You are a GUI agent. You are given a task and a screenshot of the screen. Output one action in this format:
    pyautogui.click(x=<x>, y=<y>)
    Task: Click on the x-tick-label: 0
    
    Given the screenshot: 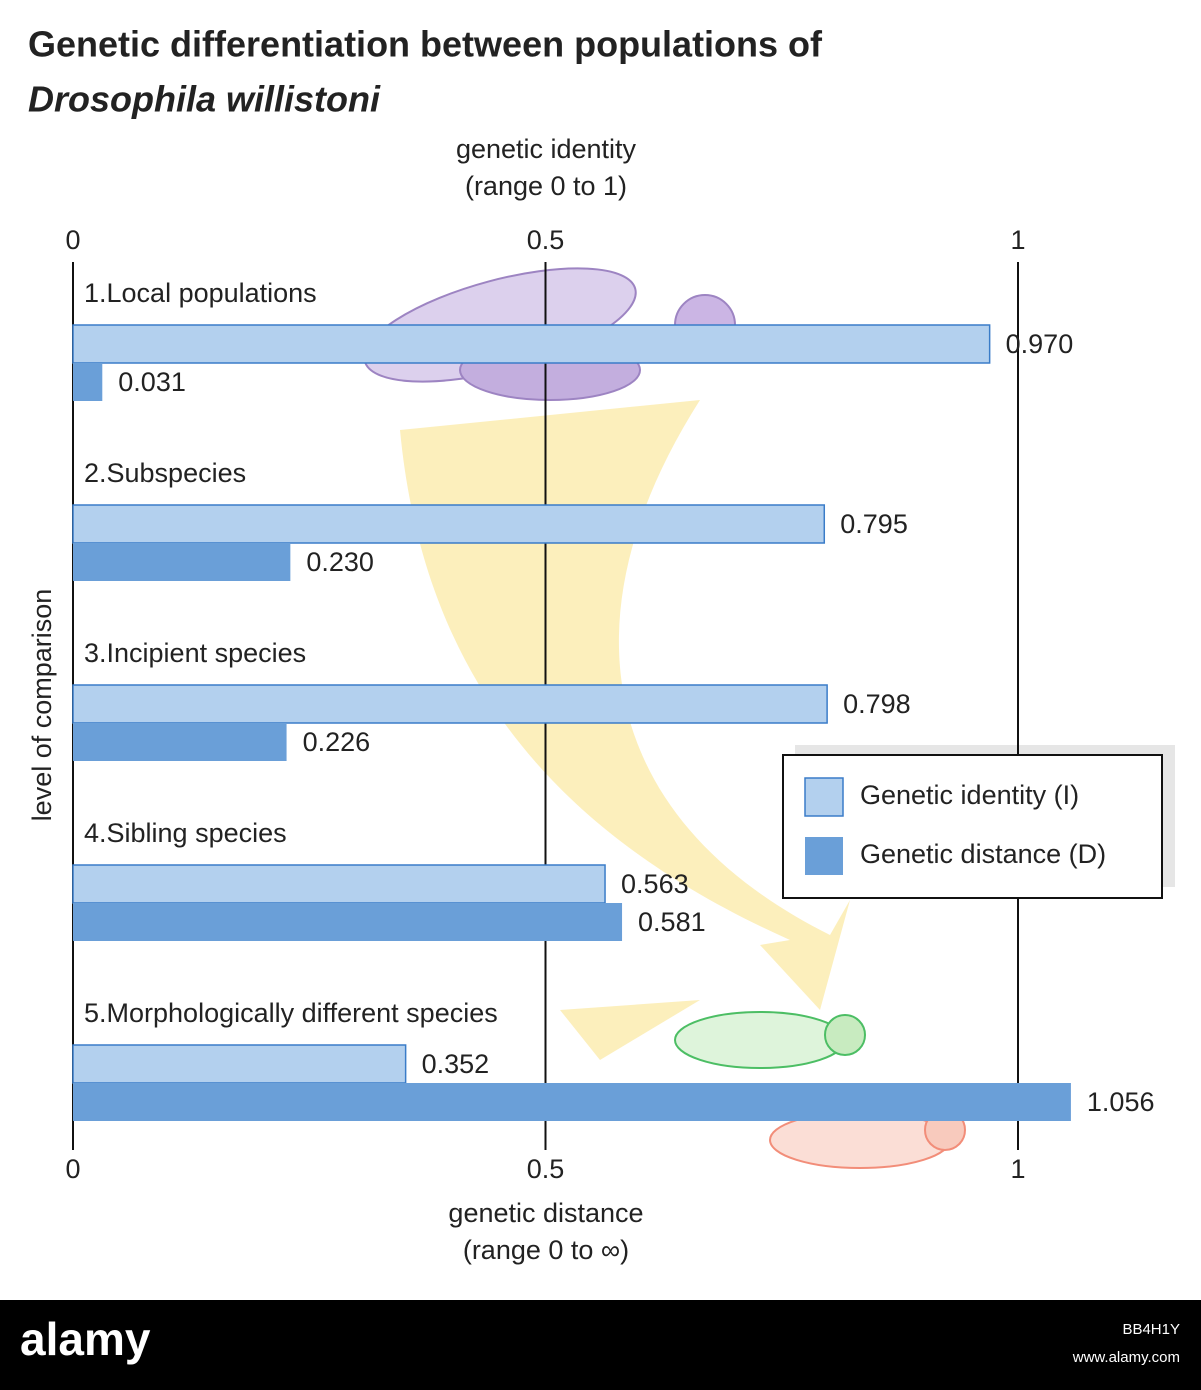 What is the action you would take?
    pyautogui.click(x=72, y=240)
    